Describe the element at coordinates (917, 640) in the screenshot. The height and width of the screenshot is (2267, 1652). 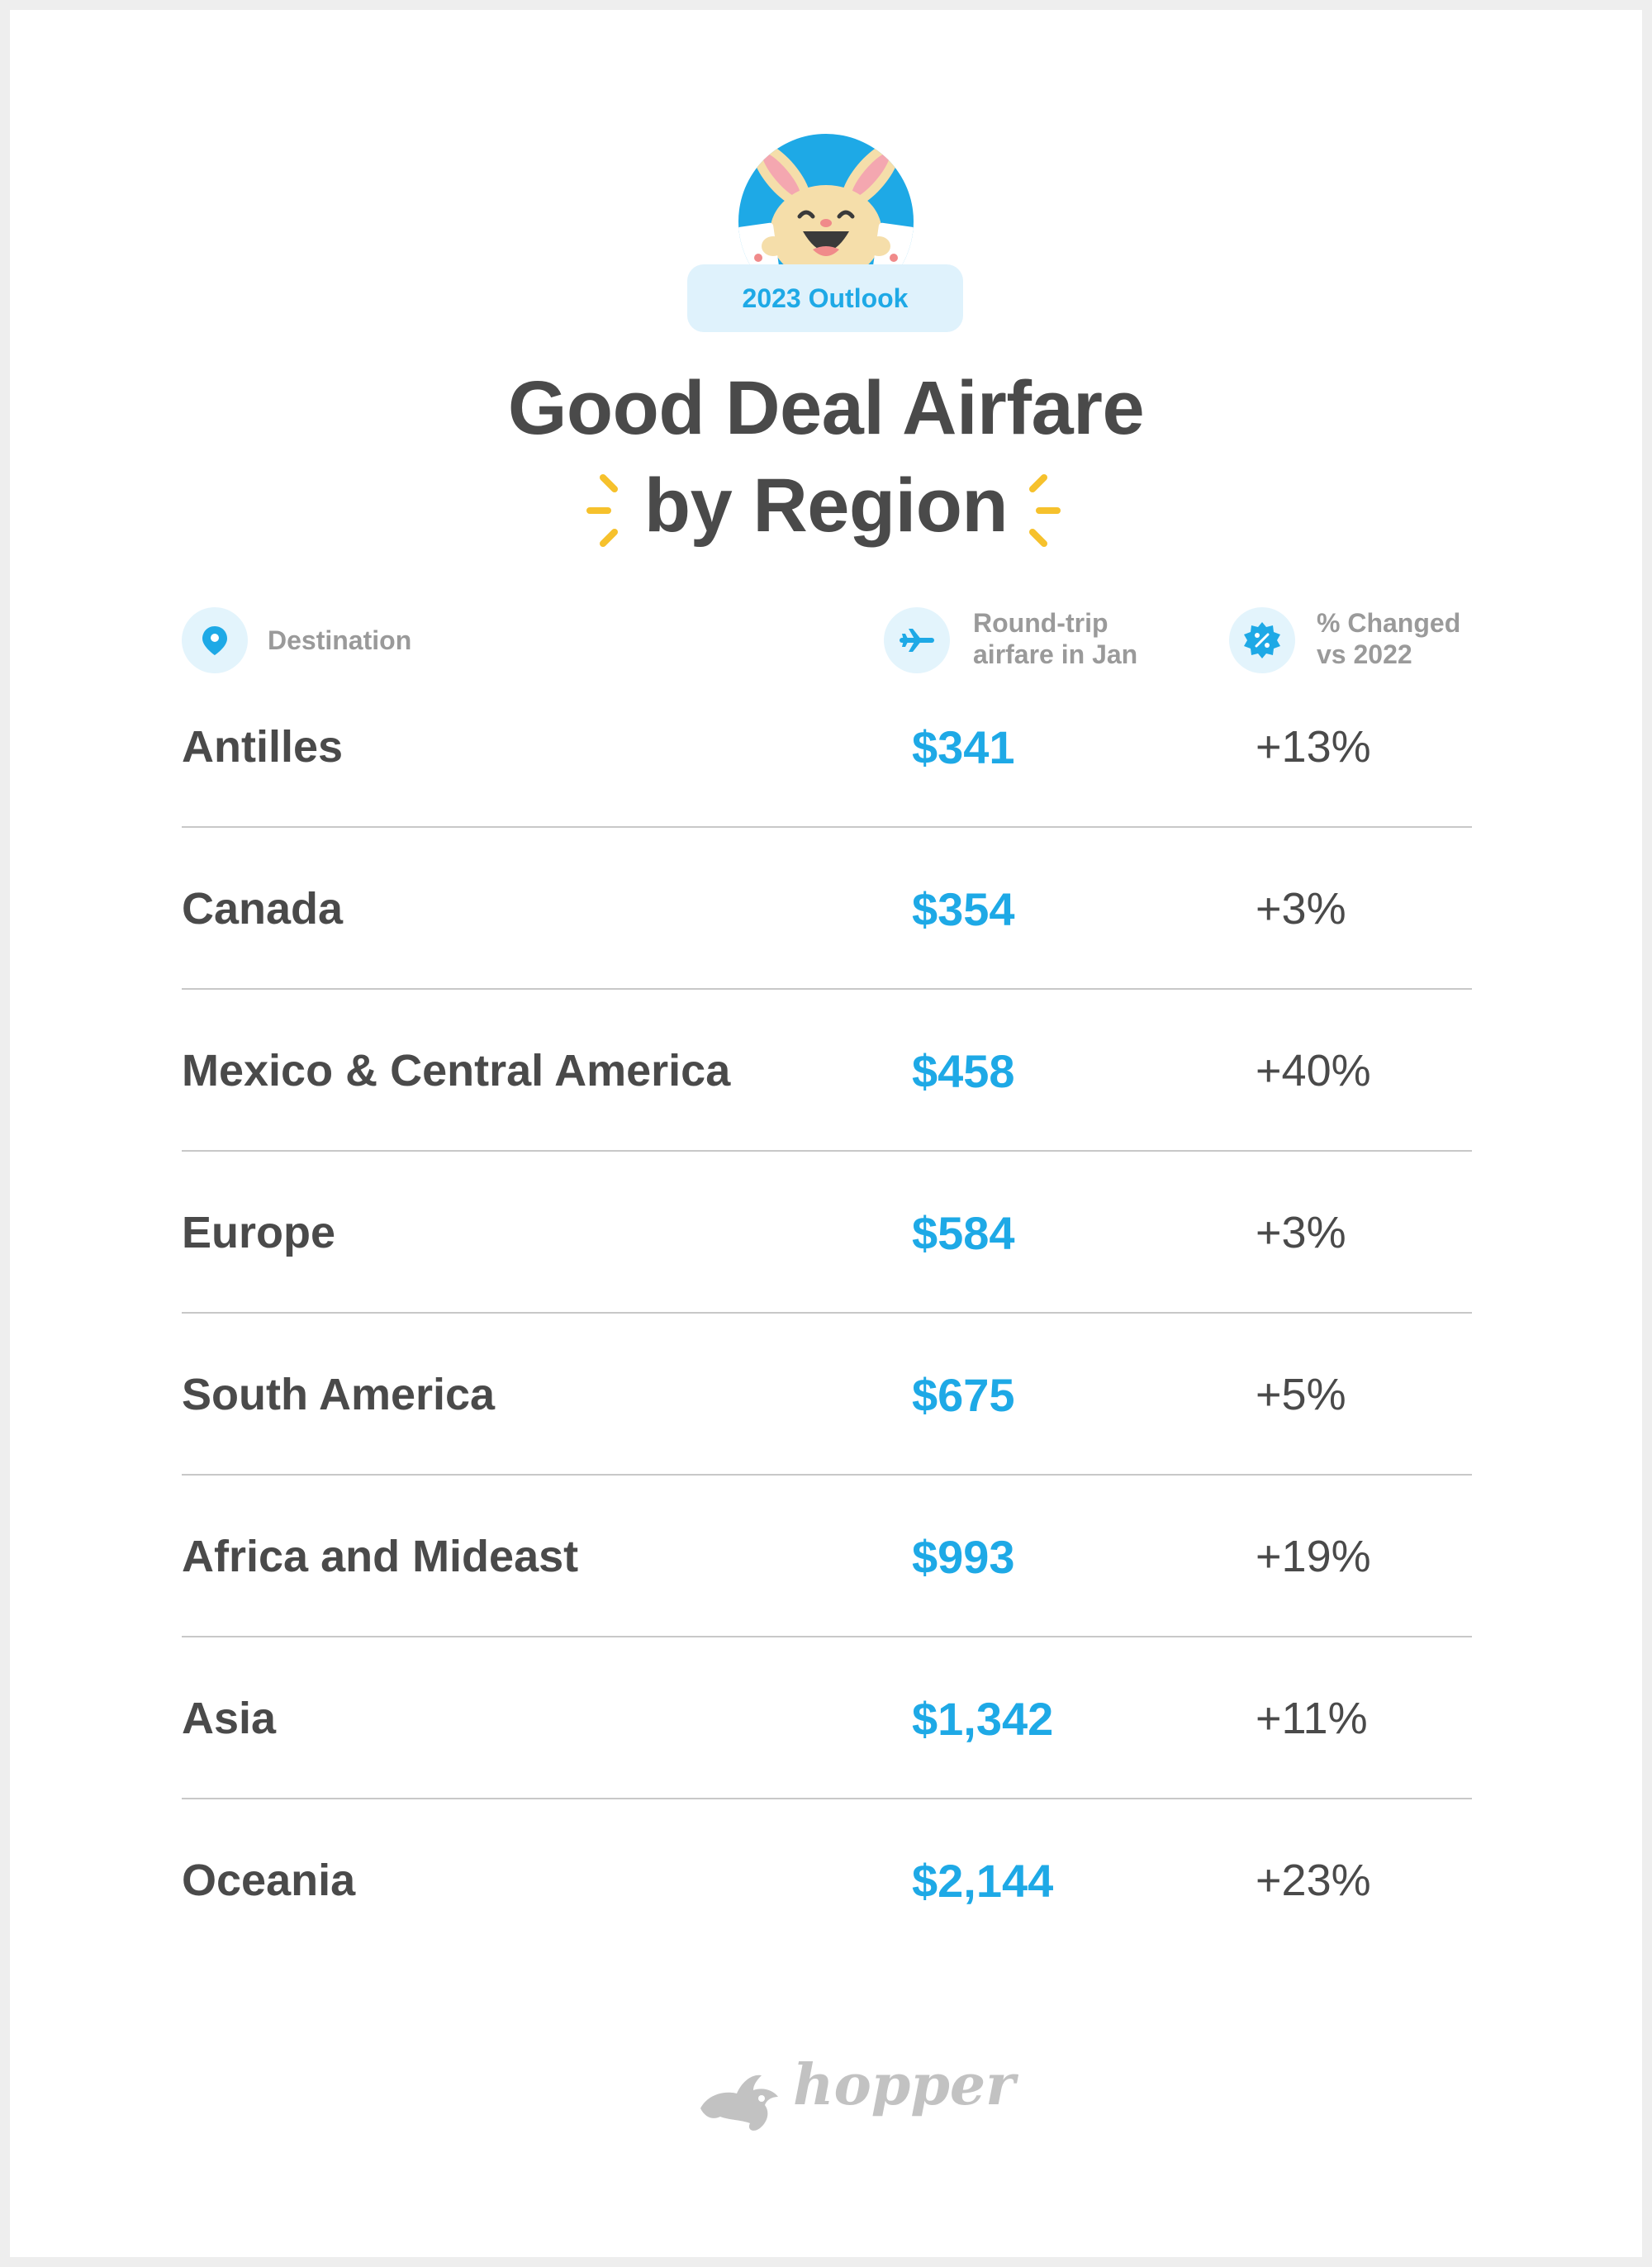
I see `airplane-icon` at that location.